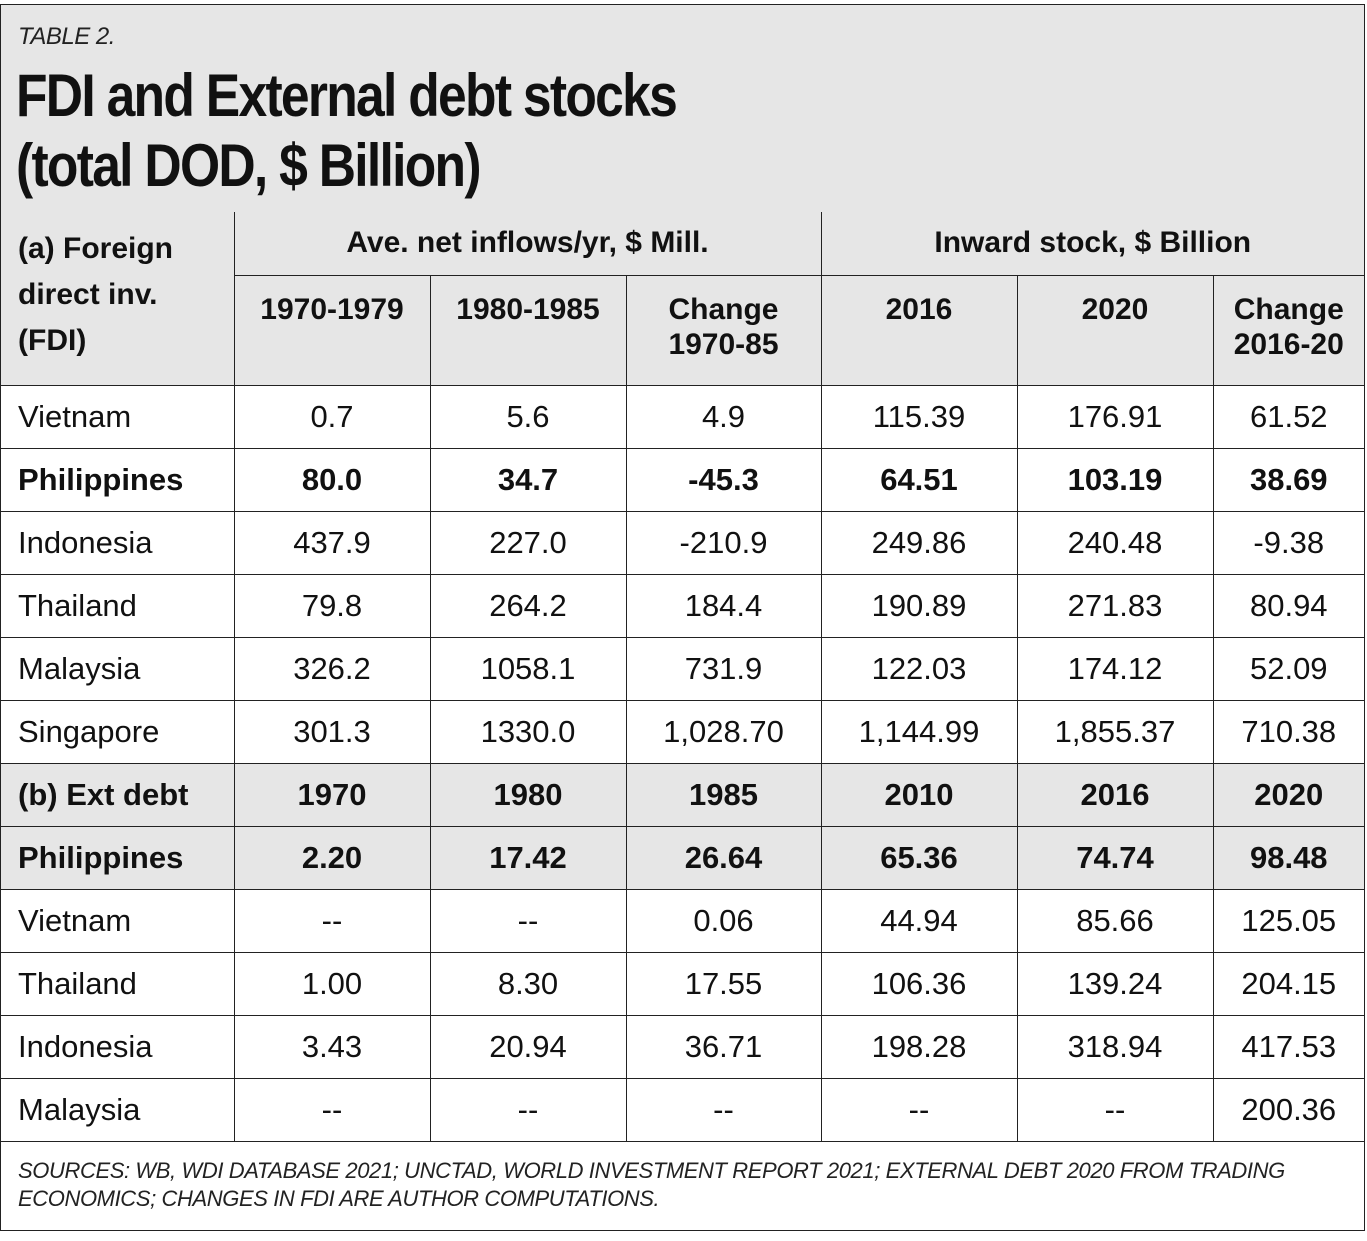 This screenshot has height=1241, width=1367. I want to click on value-cell: 36.71, so click(723, 1046).